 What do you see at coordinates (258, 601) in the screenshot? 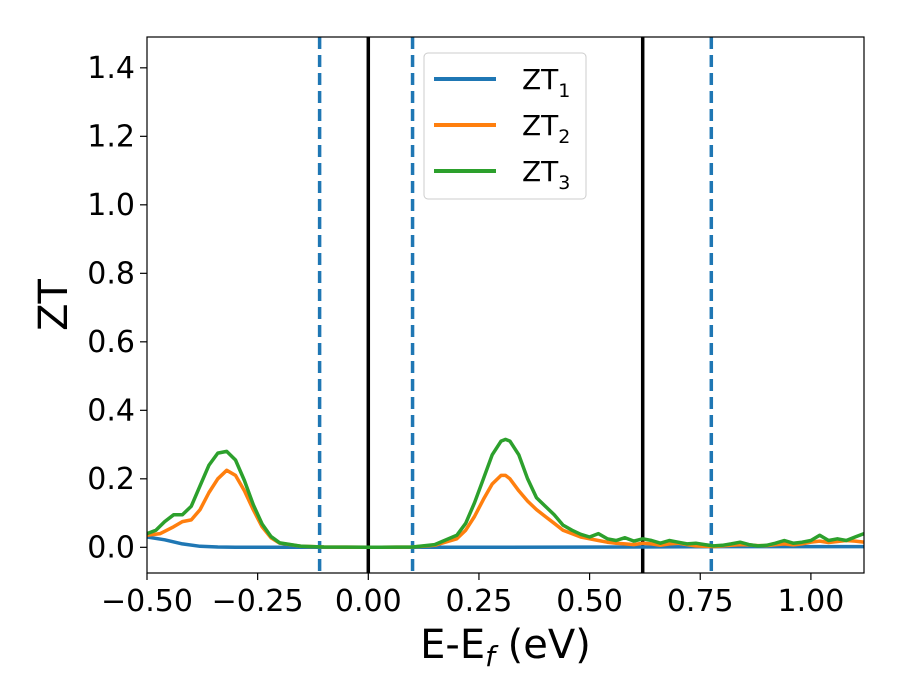
I see `x-tick-label: −0.25` at bounding box center [258, 601].